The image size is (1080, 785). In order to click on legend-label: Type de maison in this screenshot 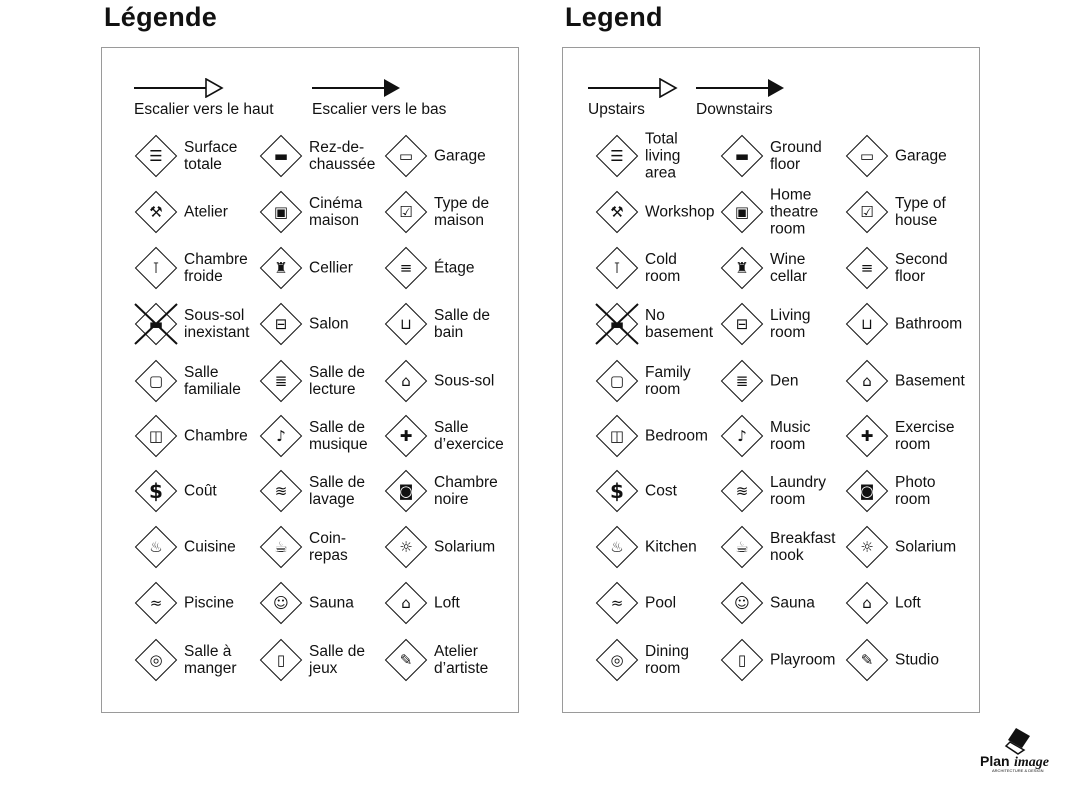, I will do `click(462, 212)`.